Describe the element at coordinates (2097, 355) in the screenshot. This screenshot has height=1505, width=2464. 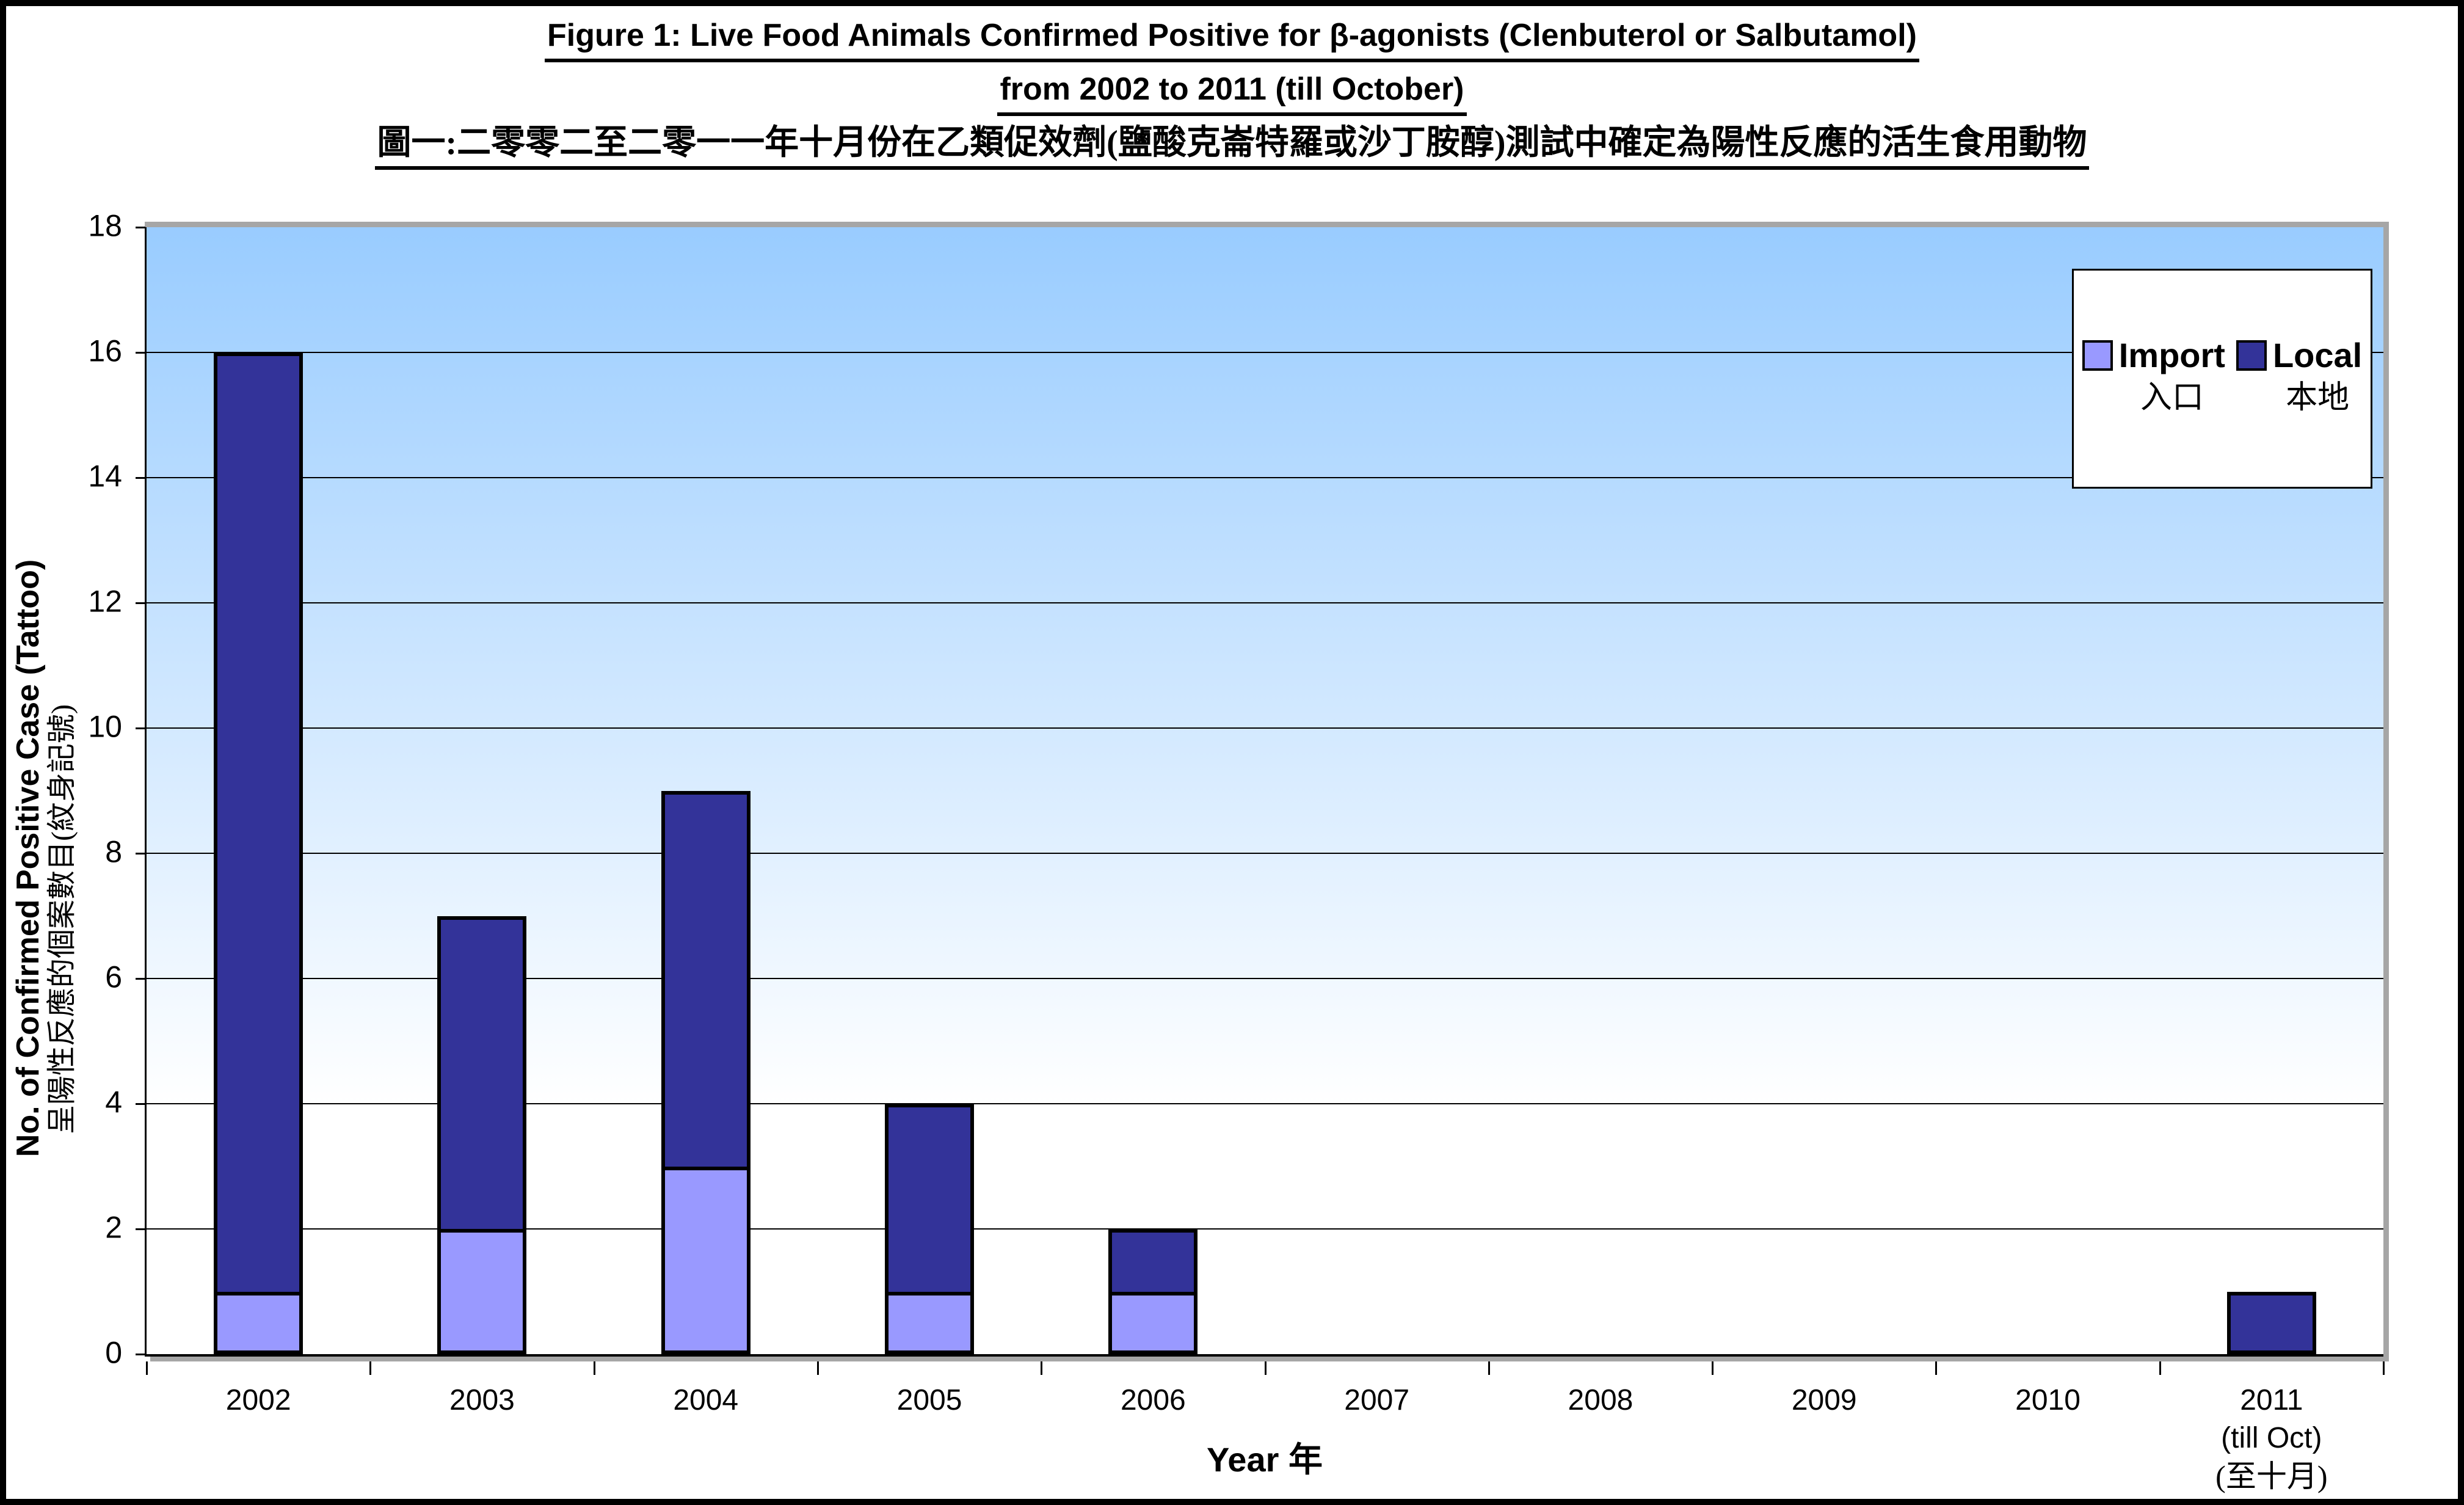
I see `legend-swatch-import` at that location.